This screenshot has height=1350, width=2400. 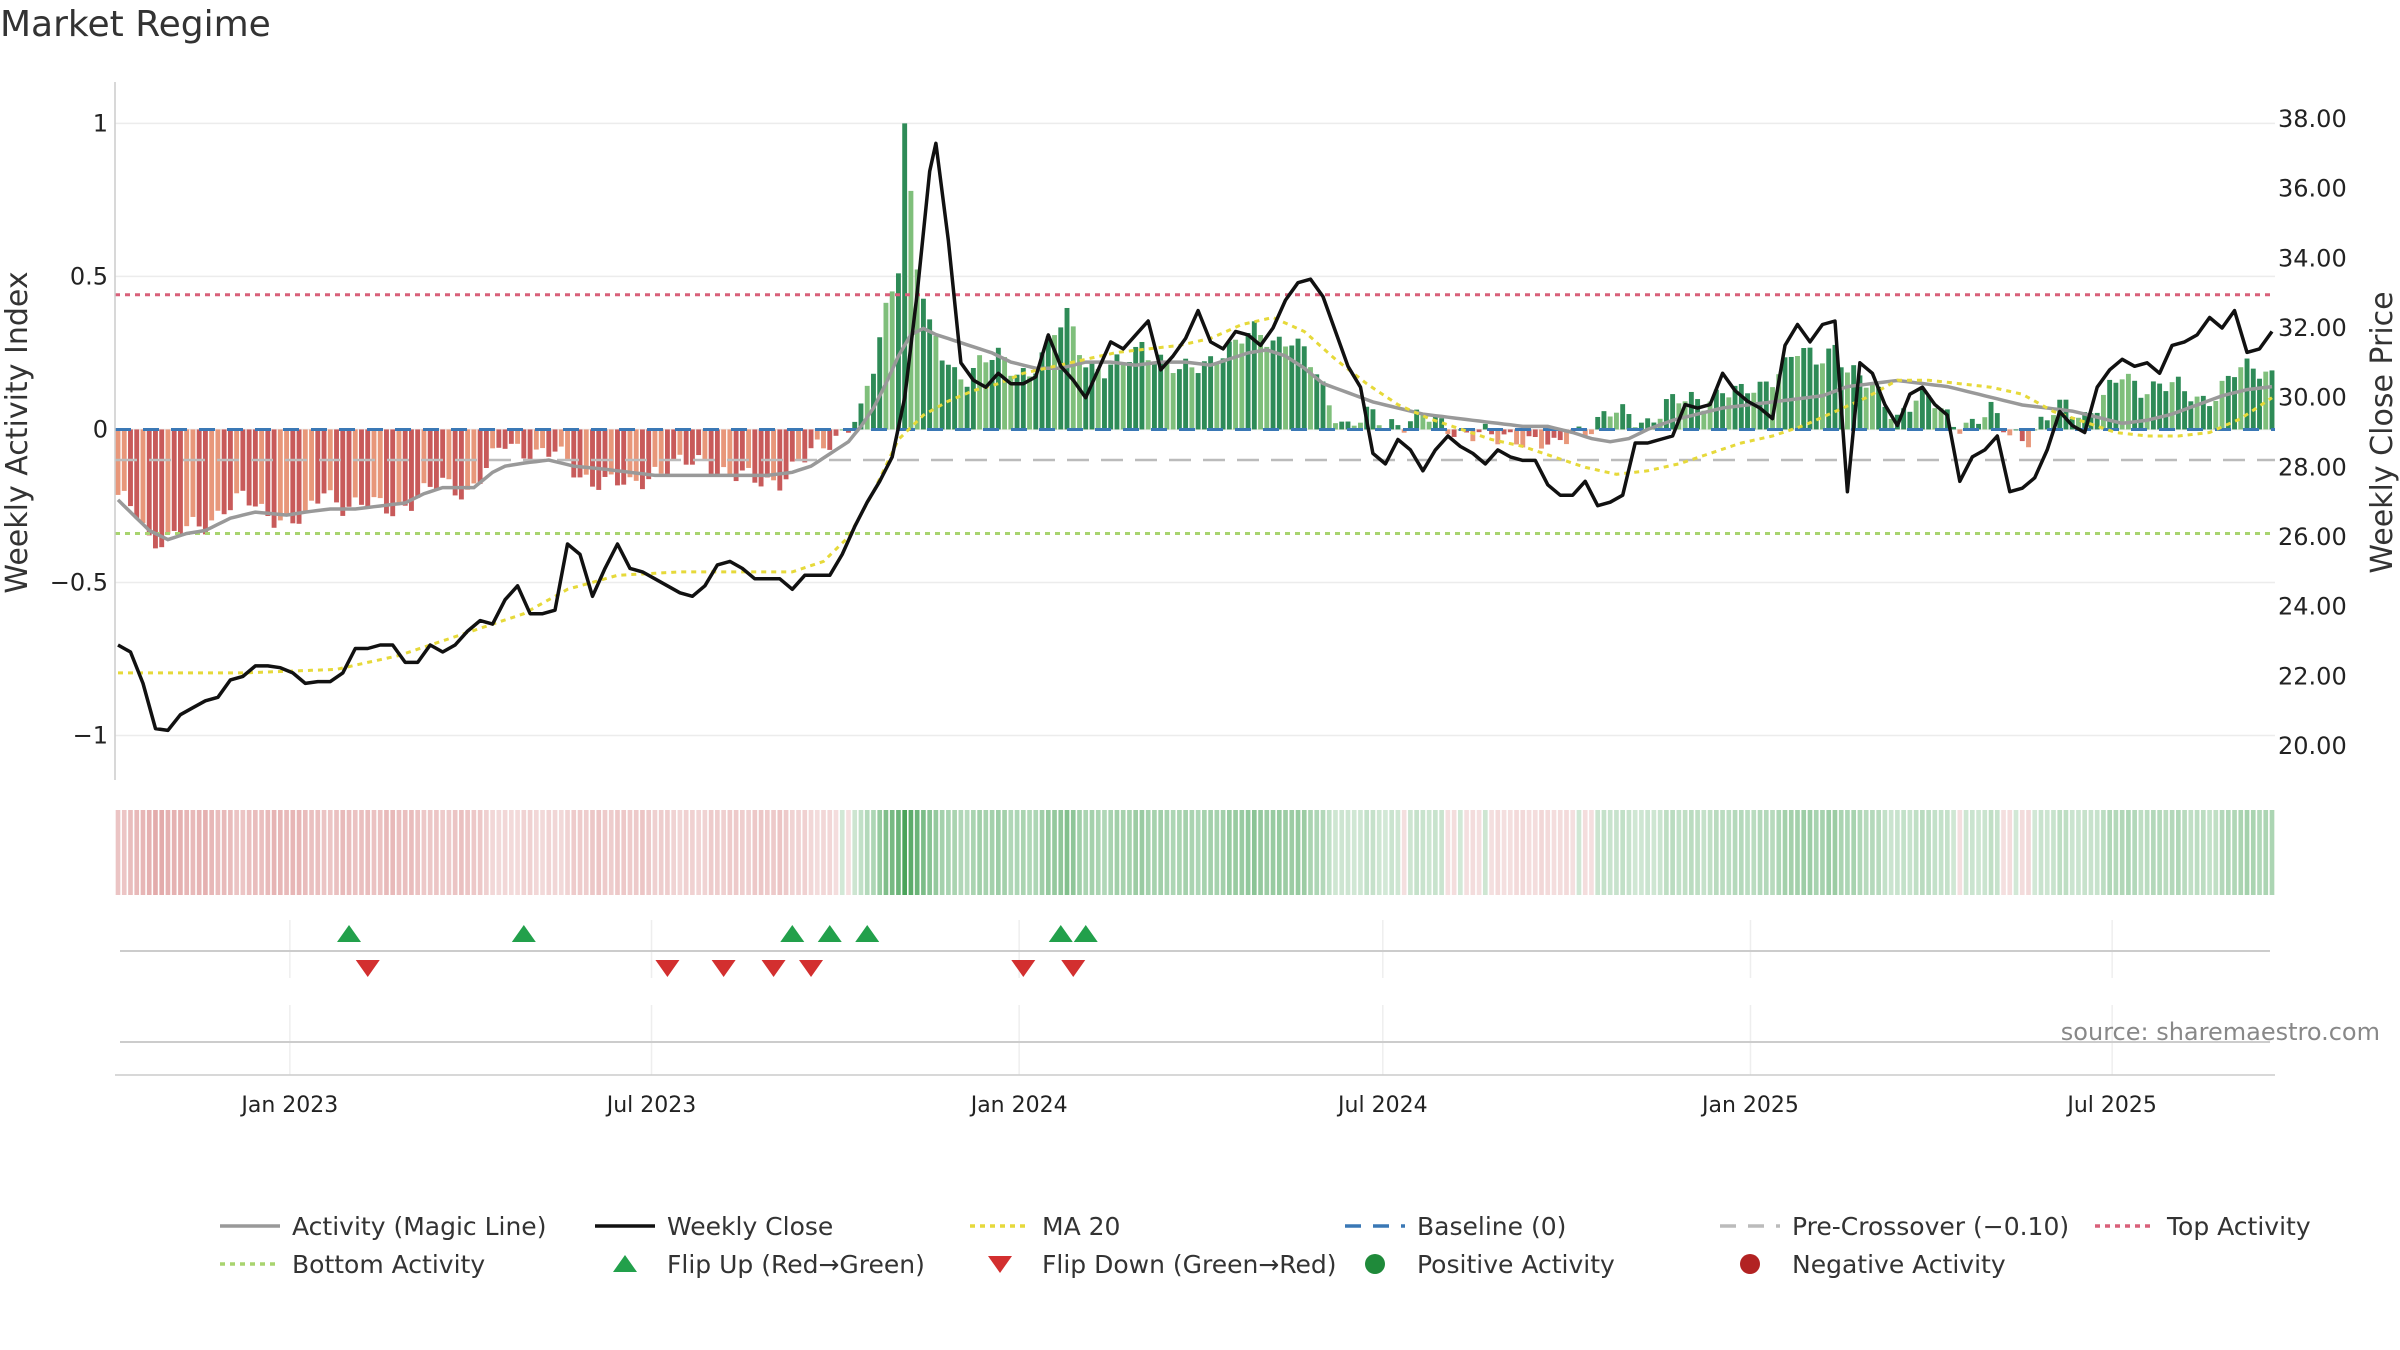 What do you see at coordinates (419, 1226) in the screenshot?
I see `legend-label: Activity (Magic Line)` at bounding box center [419, 1226].